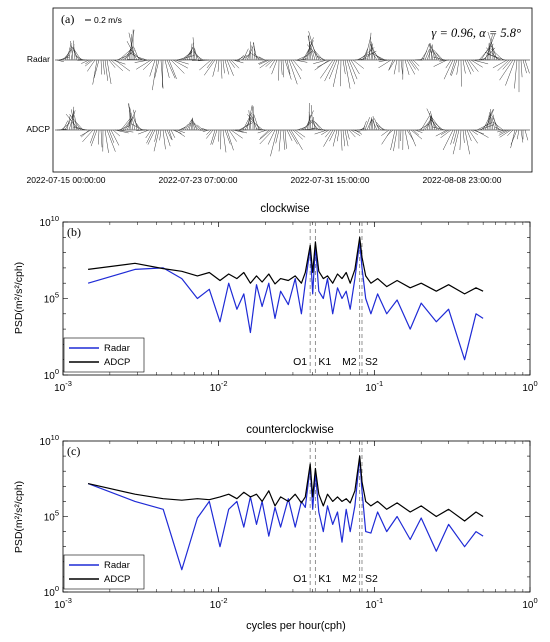 This screenshot has width=550, height=642. What do you see at coordinates (51, 298) in the screenshot?
I see `y-tick-label: 105` at bounding box center [51, 298].